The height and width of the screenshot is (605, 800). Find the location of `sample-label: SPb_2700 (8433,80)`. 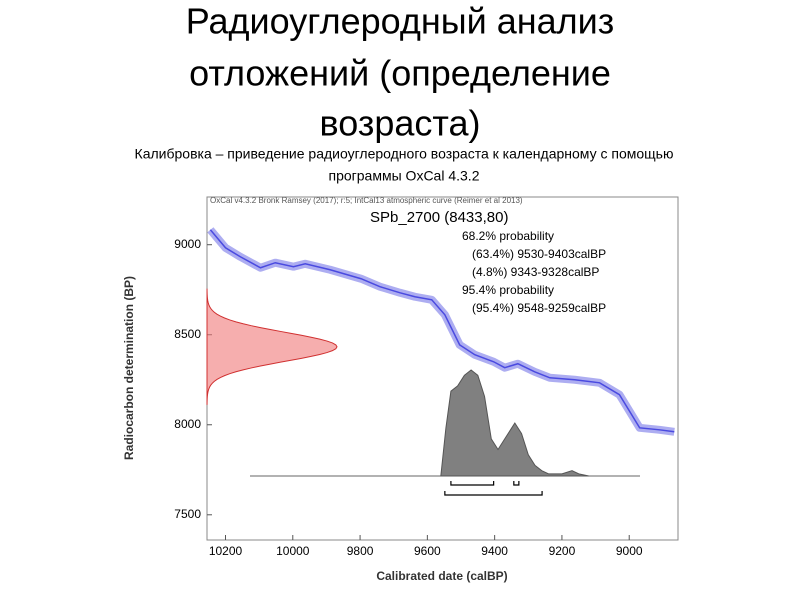

sample-label: SPb_2700 (8433,80) is located at coordinates (439, 217).